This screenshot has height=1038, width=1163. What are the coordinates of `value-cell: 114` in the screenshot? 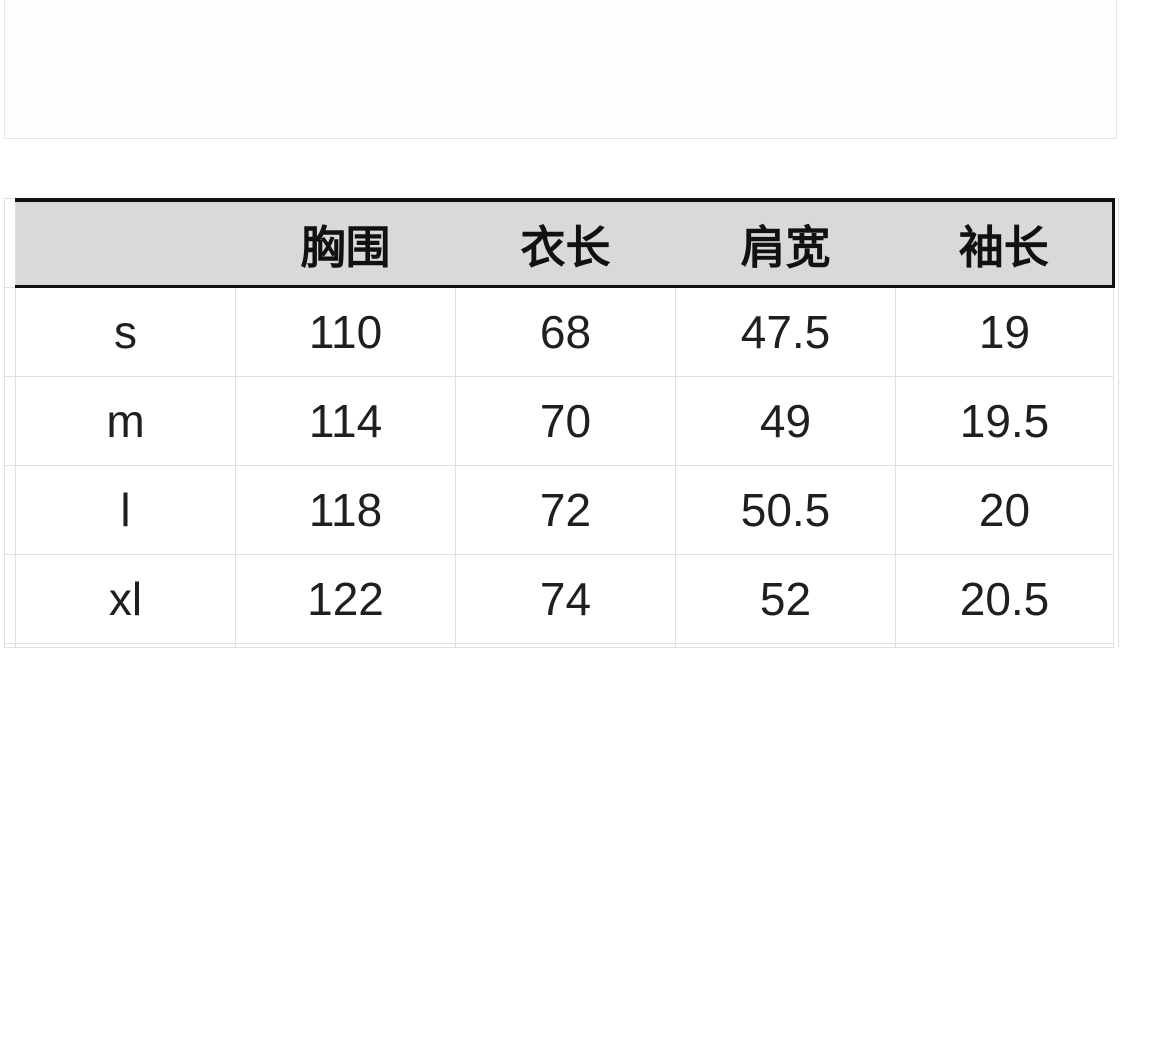 It's located at (345, 421).